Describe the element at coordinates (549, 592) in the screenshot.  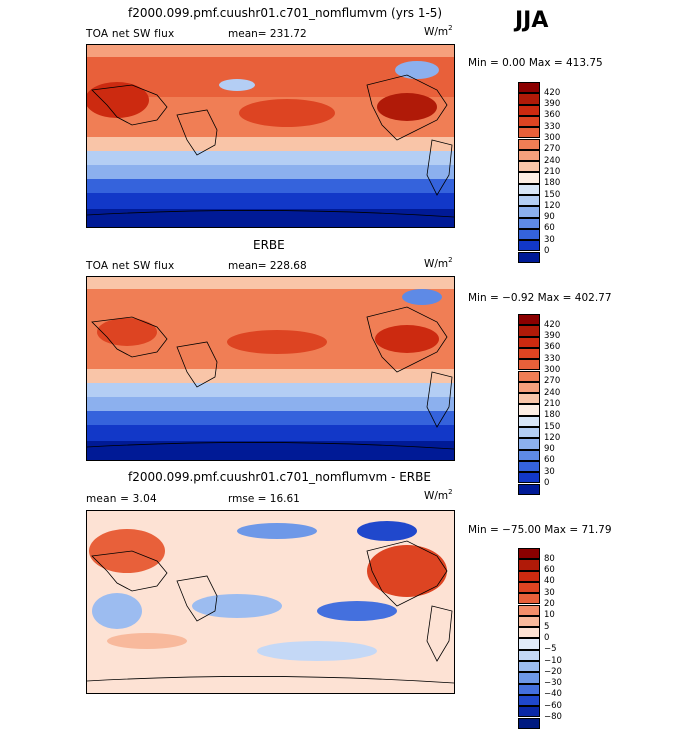
I see `panel-3-colorbar-tick-label: 30` at that location.